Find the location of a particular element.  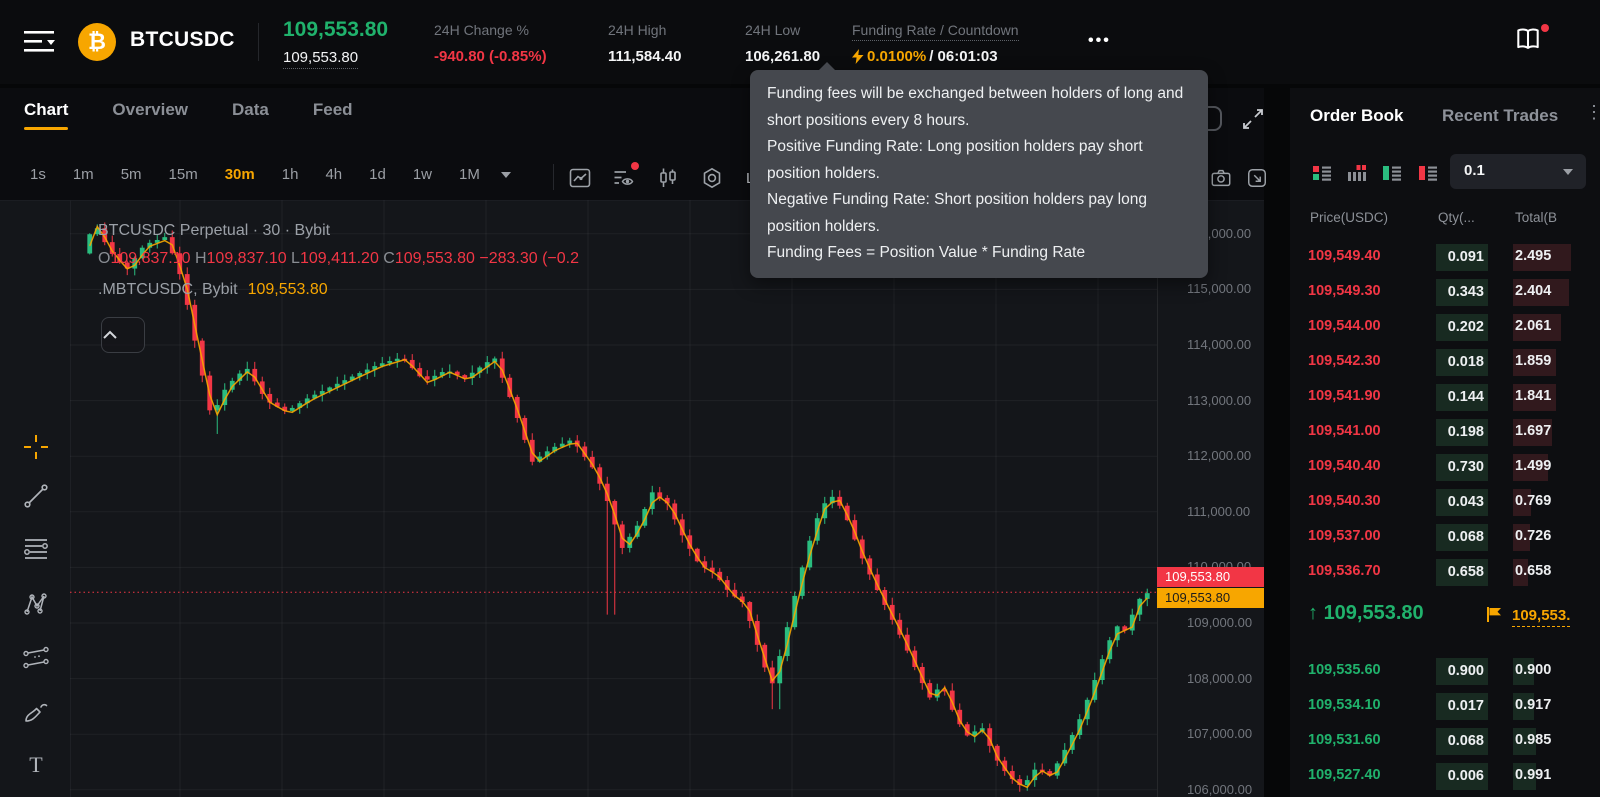

tick-size-value: 0.1 is located at coordinates (1474, 170).